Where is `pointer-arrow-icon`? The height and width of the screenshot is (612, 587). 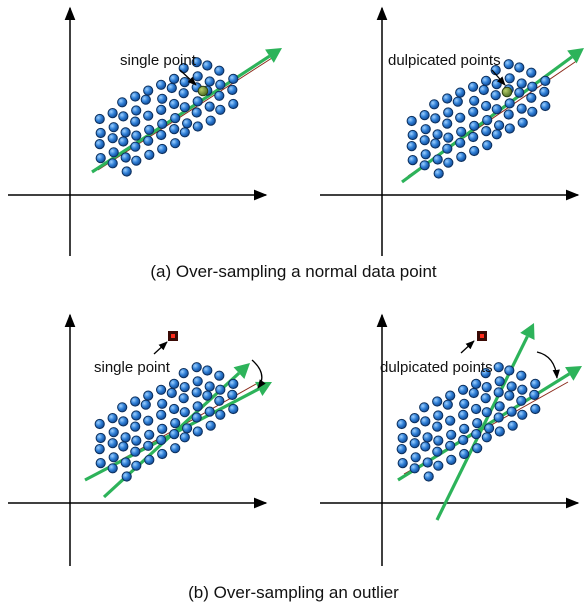
pointer-arrow-icon is located at coordinates (467, 347).